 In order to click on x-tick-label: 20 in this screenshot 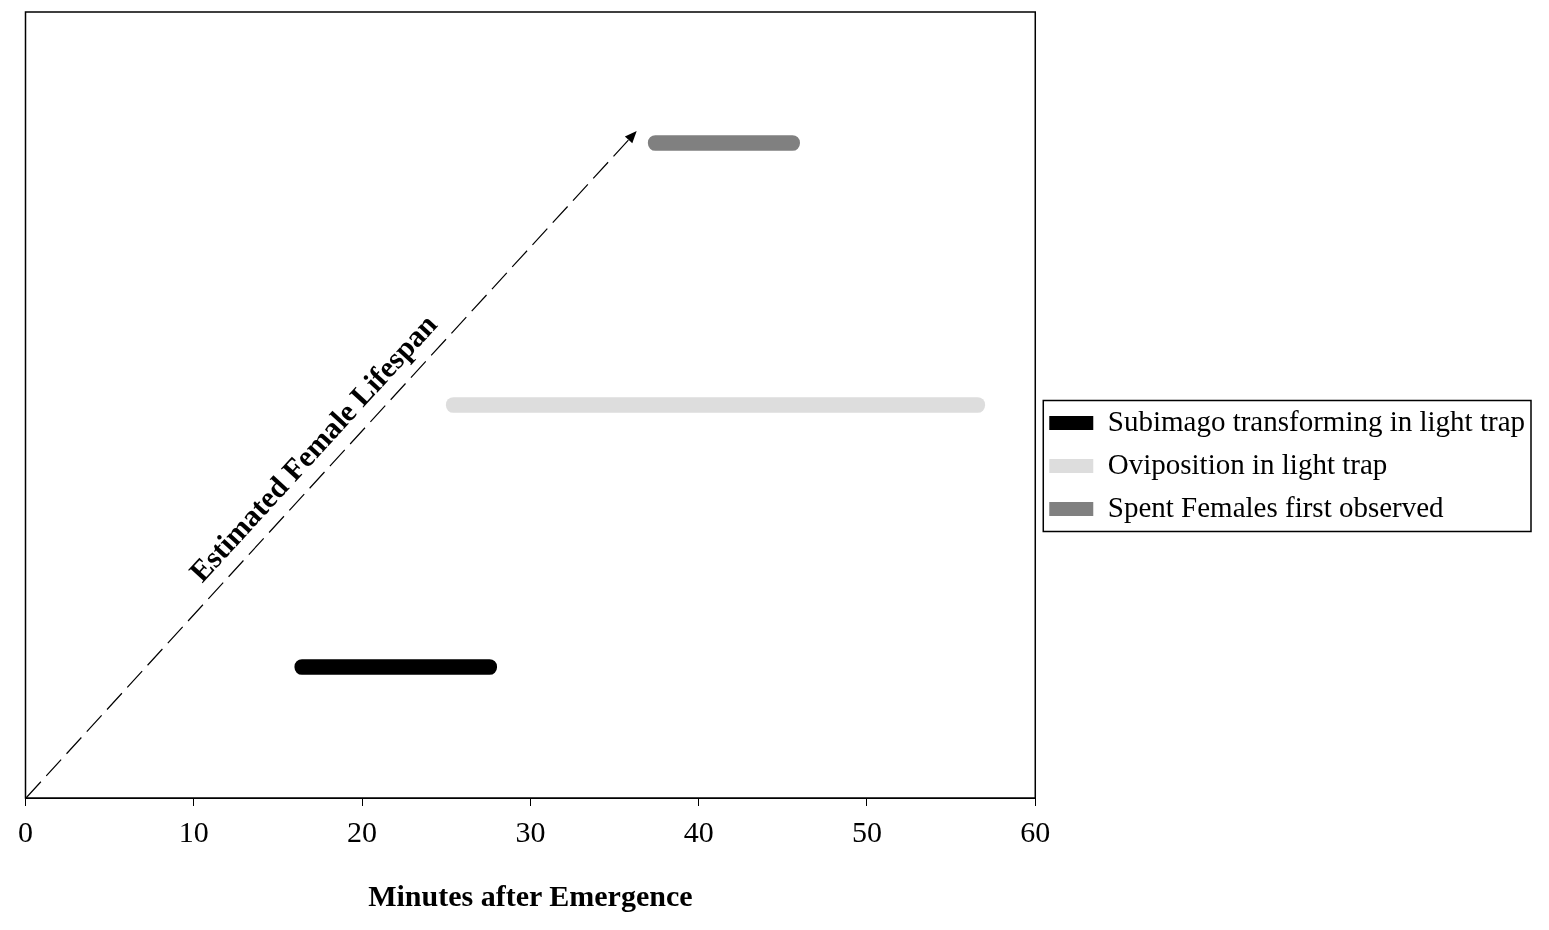, I will do `click(362, 831)`.